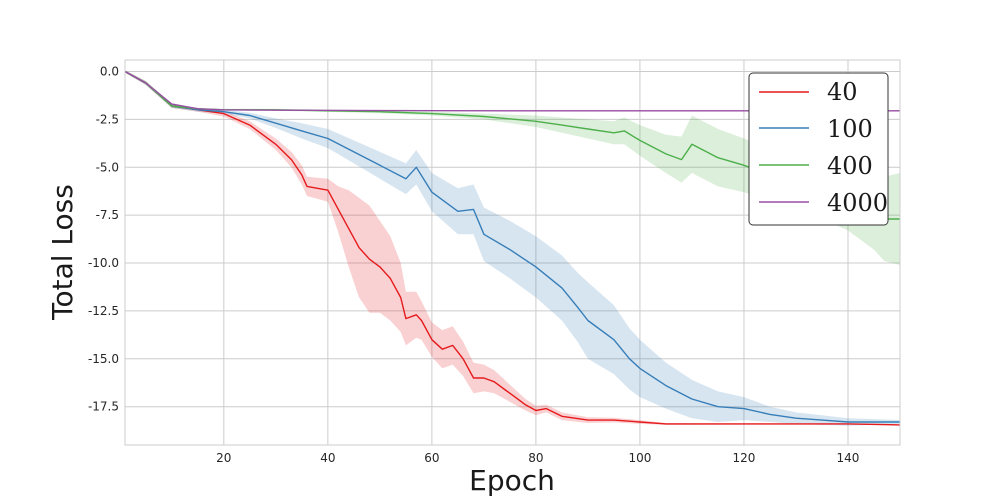 The image size is (1000, 500). Describe the element at coordinates (223, 458) in the screenshot. I see `x-tick-label: 20` at that location.